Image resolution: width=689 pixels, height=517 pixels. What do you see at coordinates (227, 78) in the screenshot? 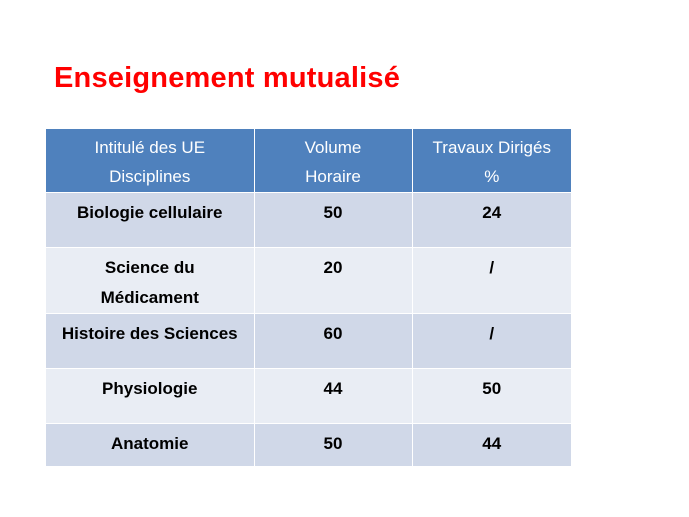
I see `slide-title: Enseignement mutualisé` at bounding box center [227, 78].